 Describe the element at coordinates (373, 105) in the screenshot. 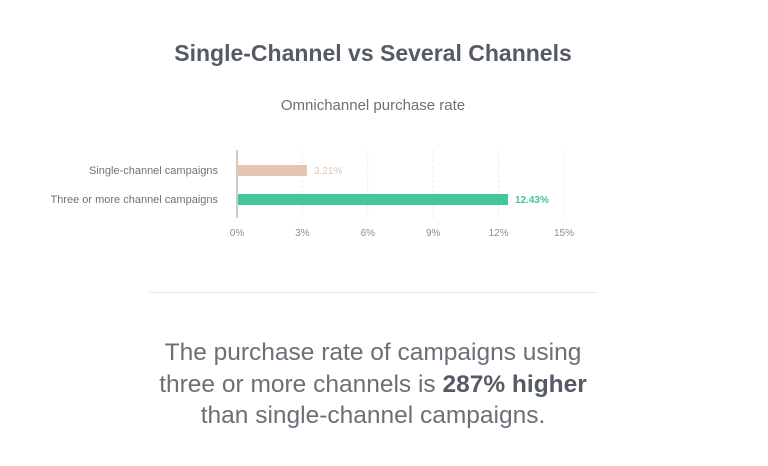

I see `chart-title: Omnichannel purchase rate` at that location.